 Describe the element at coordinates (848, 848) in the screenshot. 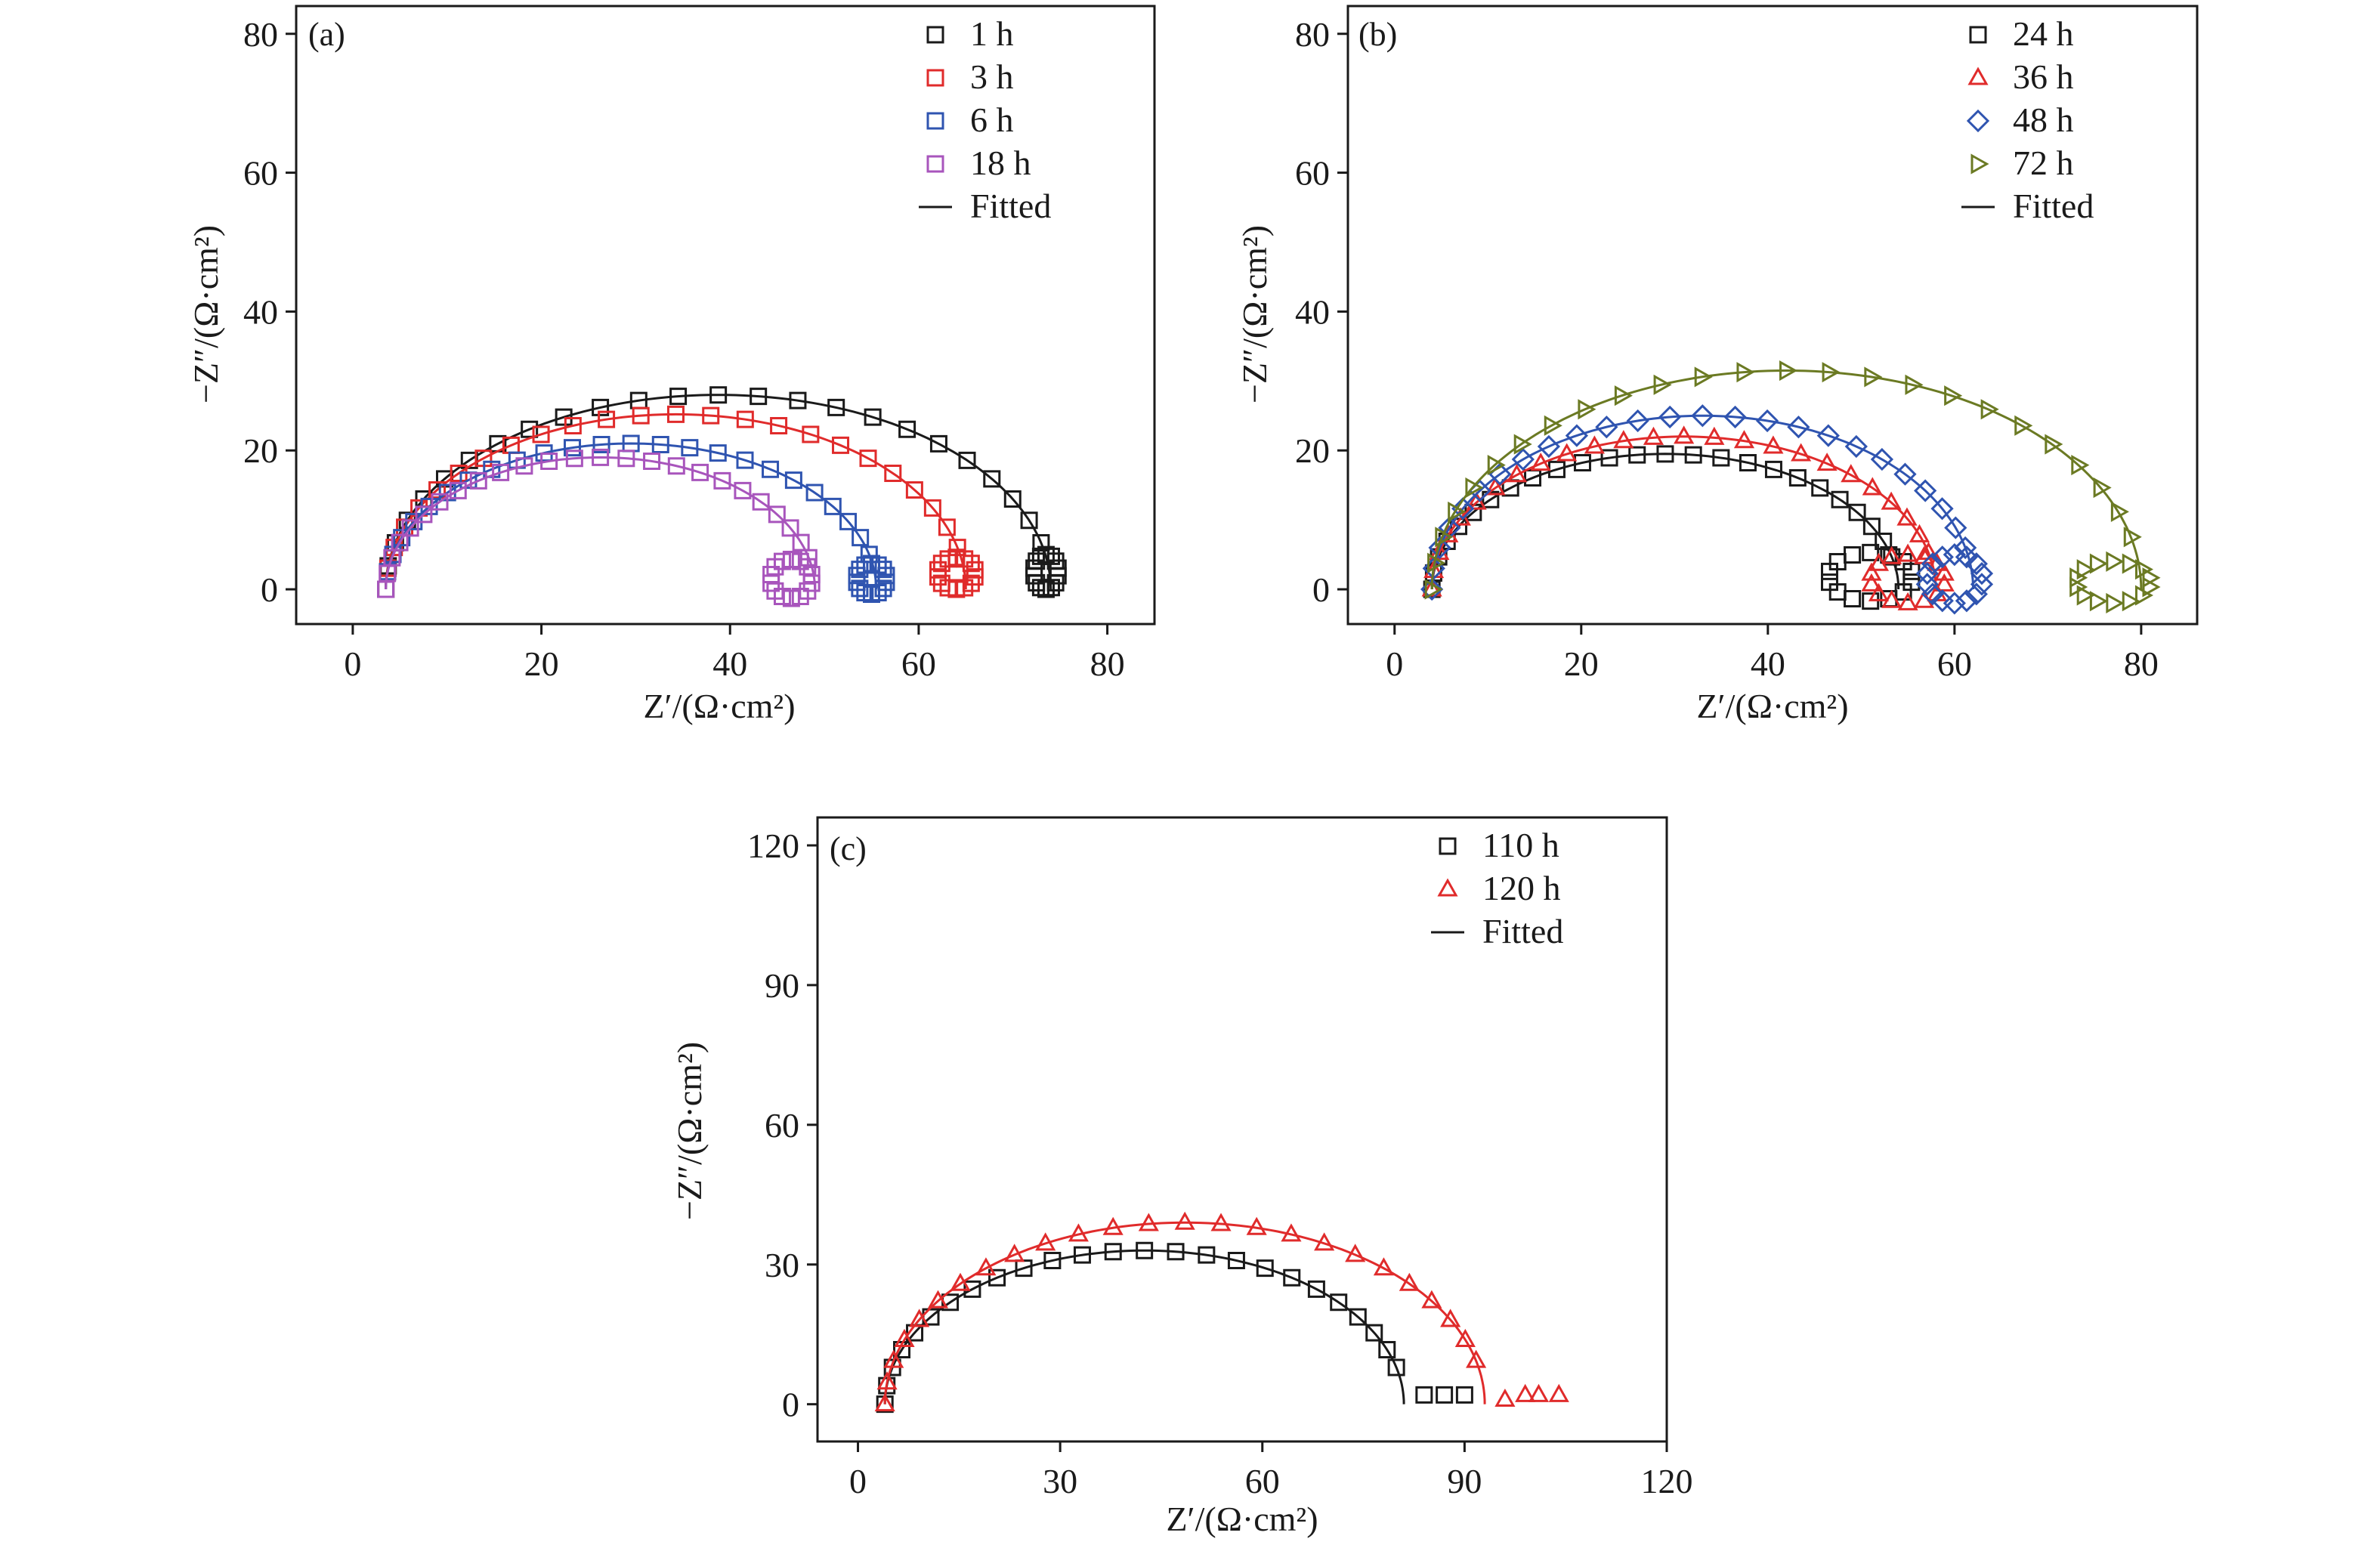

I see `panel-label-c: (c)` at that location.